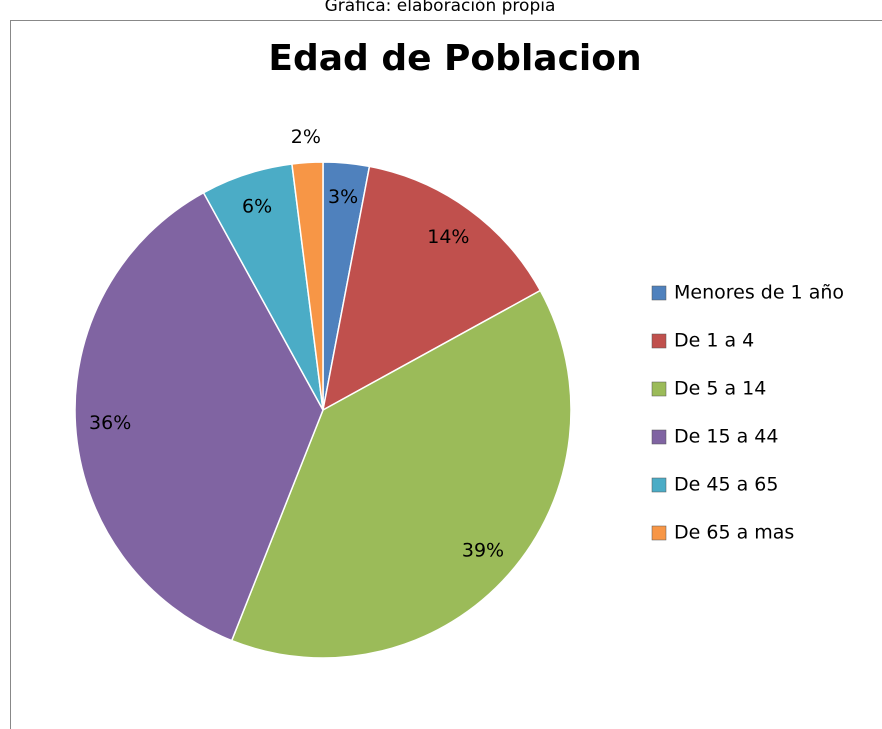 This screenshot has height=729, width=882. I want to click on data-label: 3%, so click(343, 197).